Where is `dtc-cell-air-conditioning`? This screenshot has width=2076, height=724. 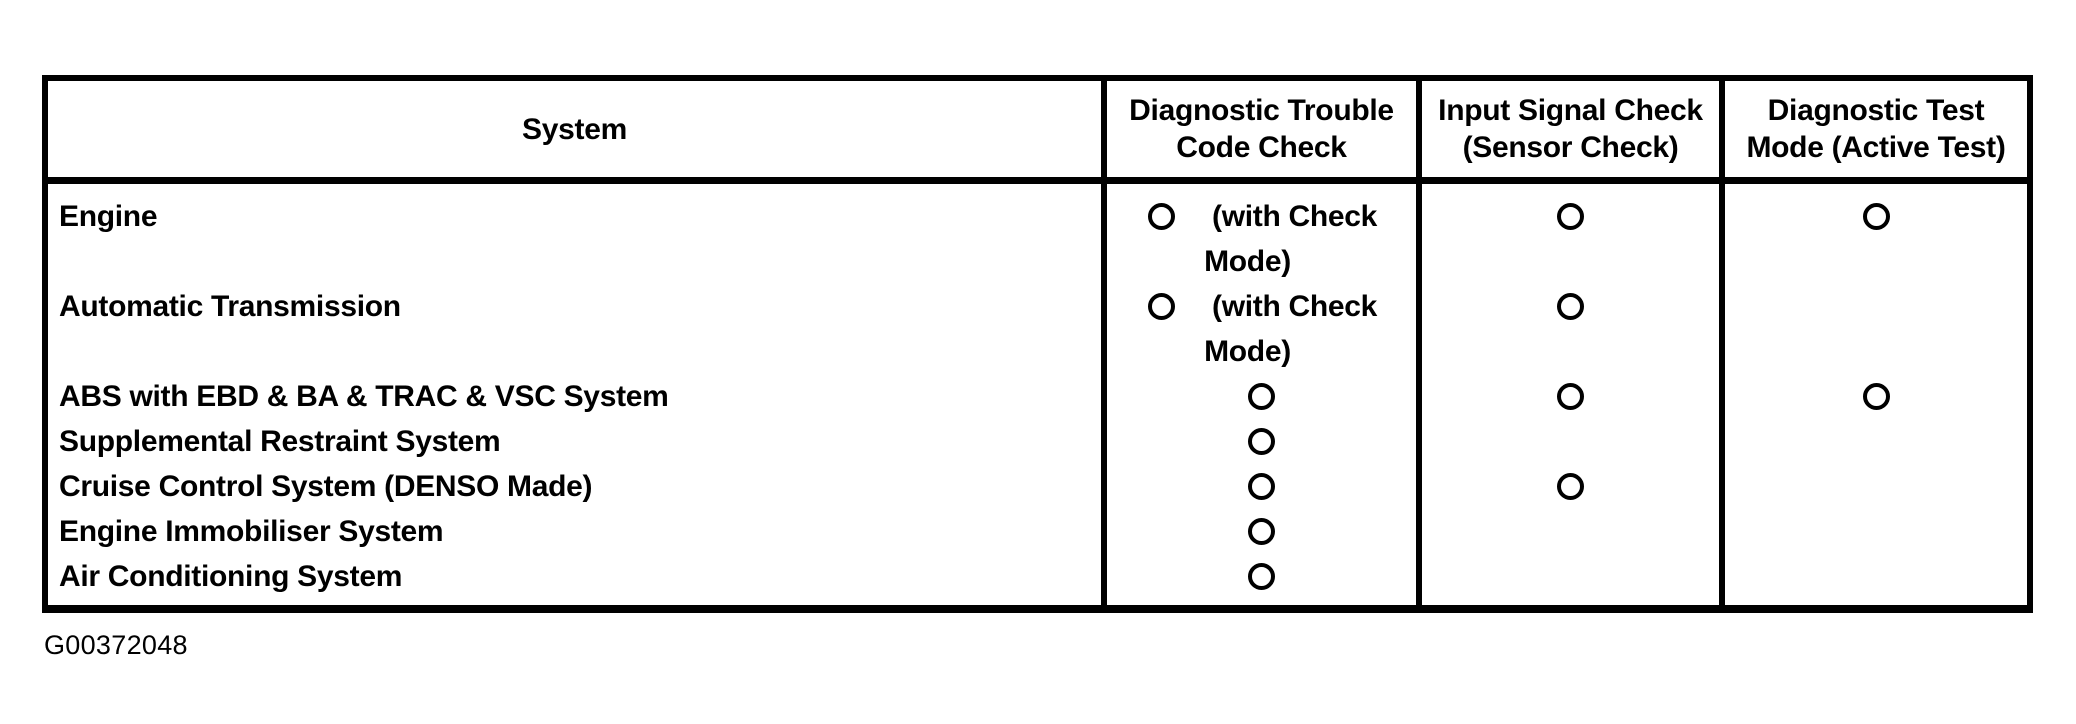 dtc-cell-air-conditioning is located at coordinates (1261, 576).